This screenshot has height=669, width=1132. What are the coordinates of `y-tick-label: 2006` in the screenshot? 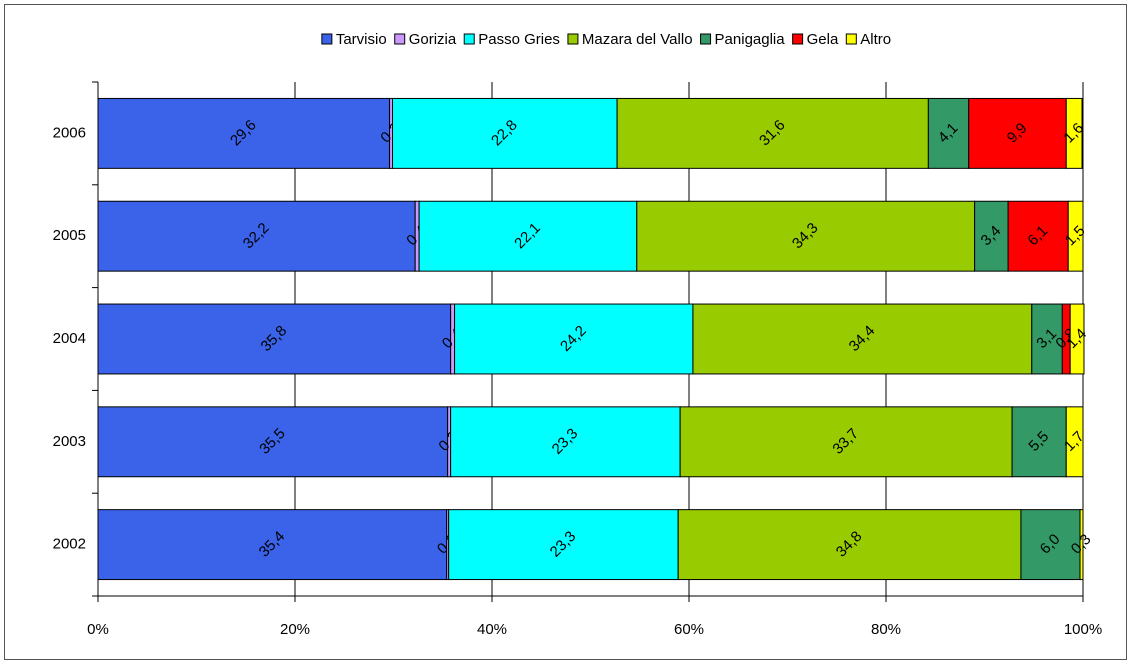 It's located at (69, 132).